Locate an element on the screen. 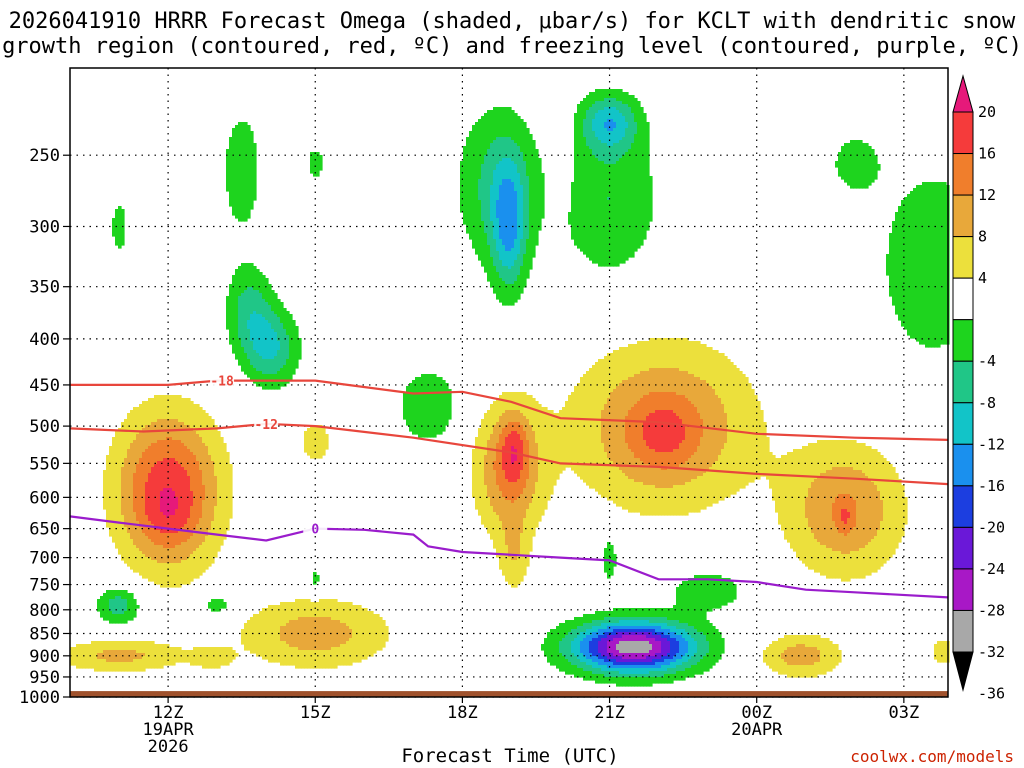 This screenshot has width=1024, height=768. contour-line--18 is located at coordinates (509, 410).